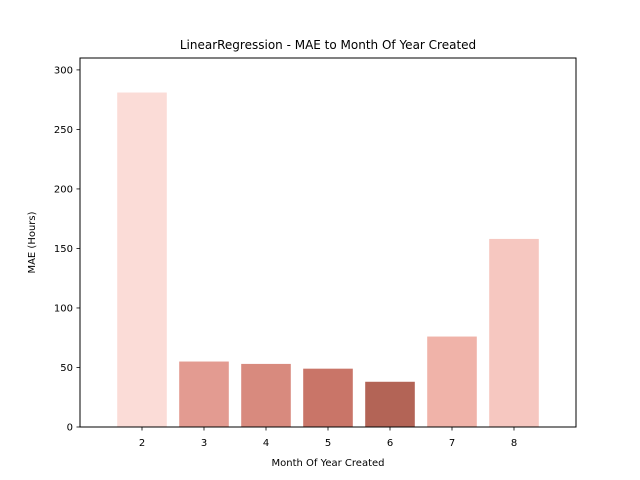 The height and width of the screenshot is (480, 640). What do you see at coordinates (266, 443) in the screenshot?
I see `x-tick-label: 4` at bounding box center [266, 443].